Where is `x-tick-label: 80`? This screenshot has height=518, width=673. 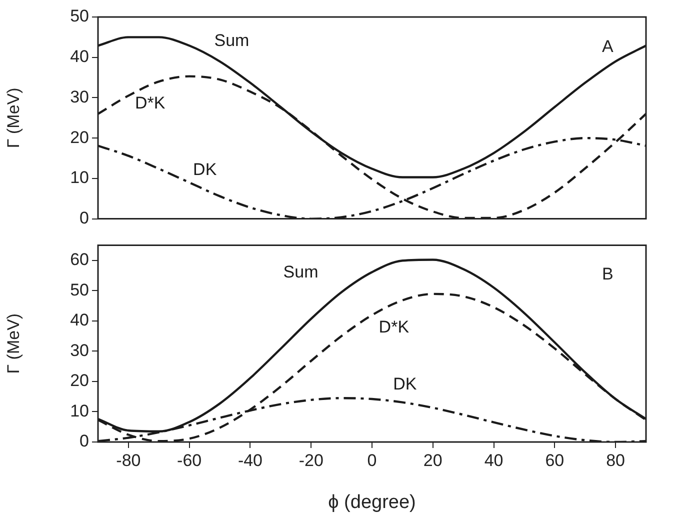
x-tick-label: 80 is located at coordinates (616, 460).